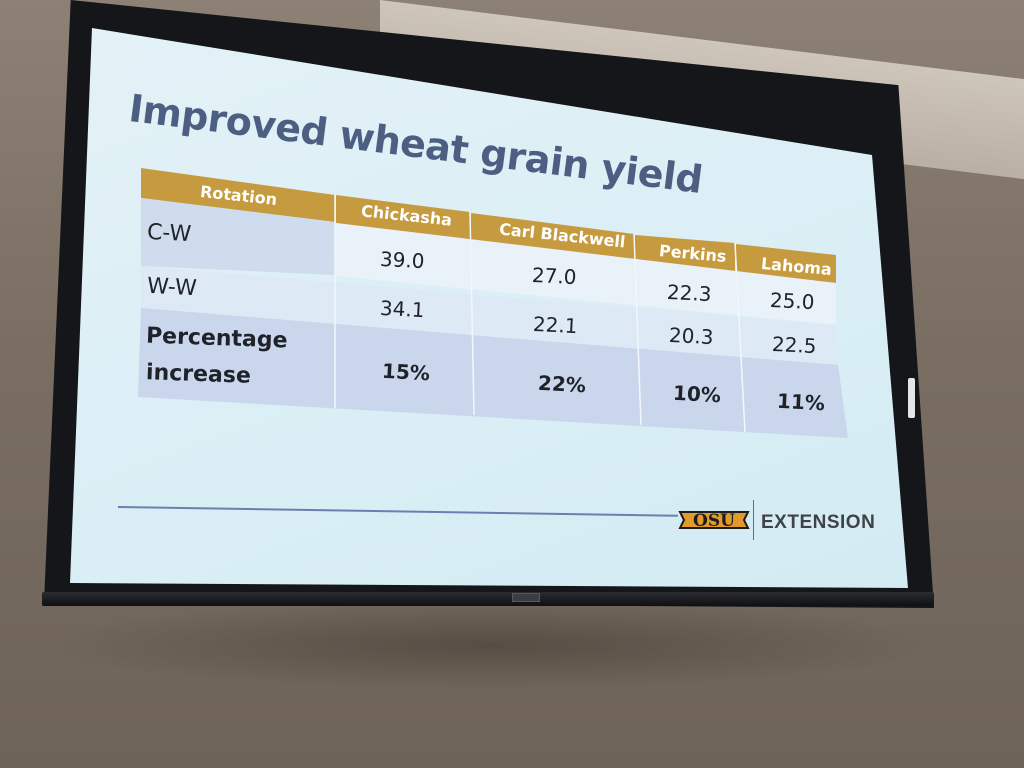 The width and height of the screenshot is (1024, 768). I want to click on screen-edge-clip, so click(911, 398).